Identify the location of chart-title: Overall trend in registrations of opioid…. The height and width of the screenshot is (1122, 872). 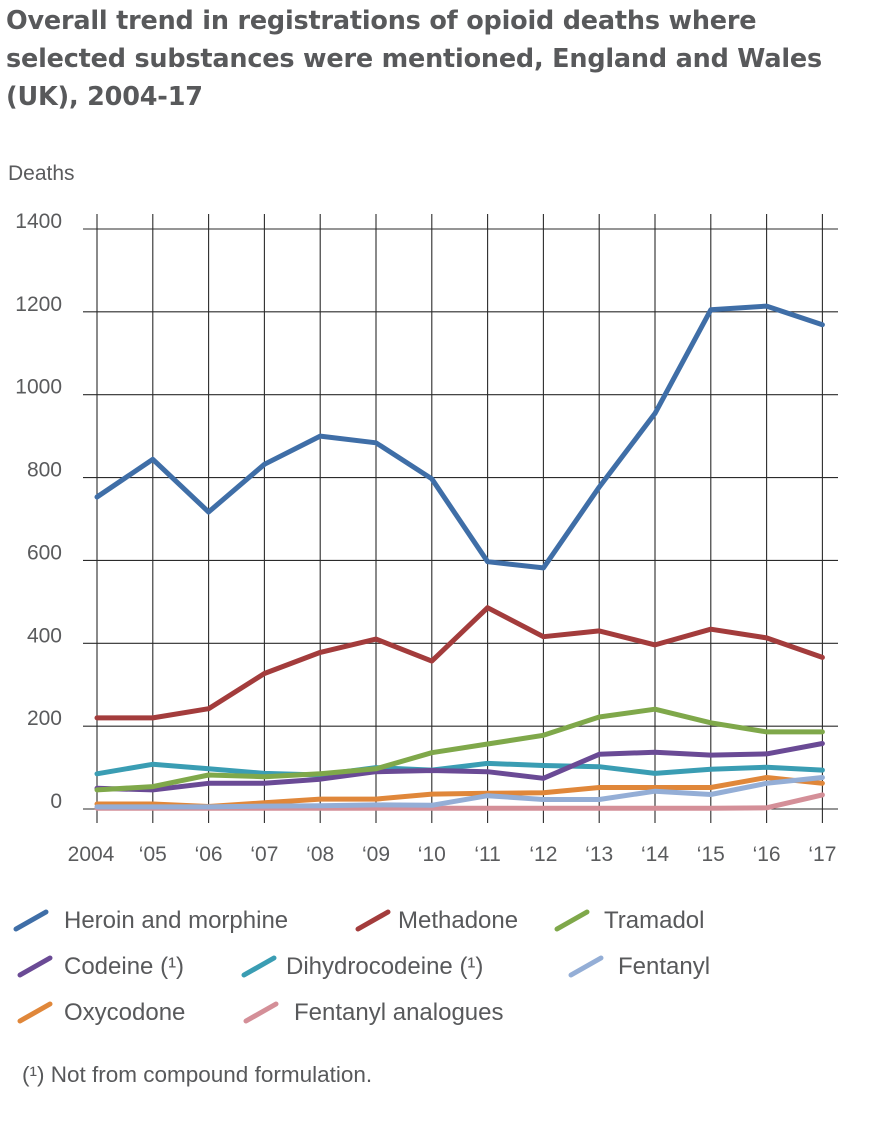
(431, 59).